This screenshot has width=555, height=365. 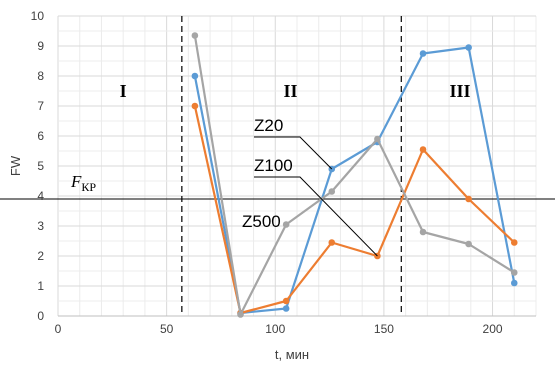 What do you see at coordinates (459, 91) in the screenshot?
I see `region-label: III` at bounding box center [459, 91].